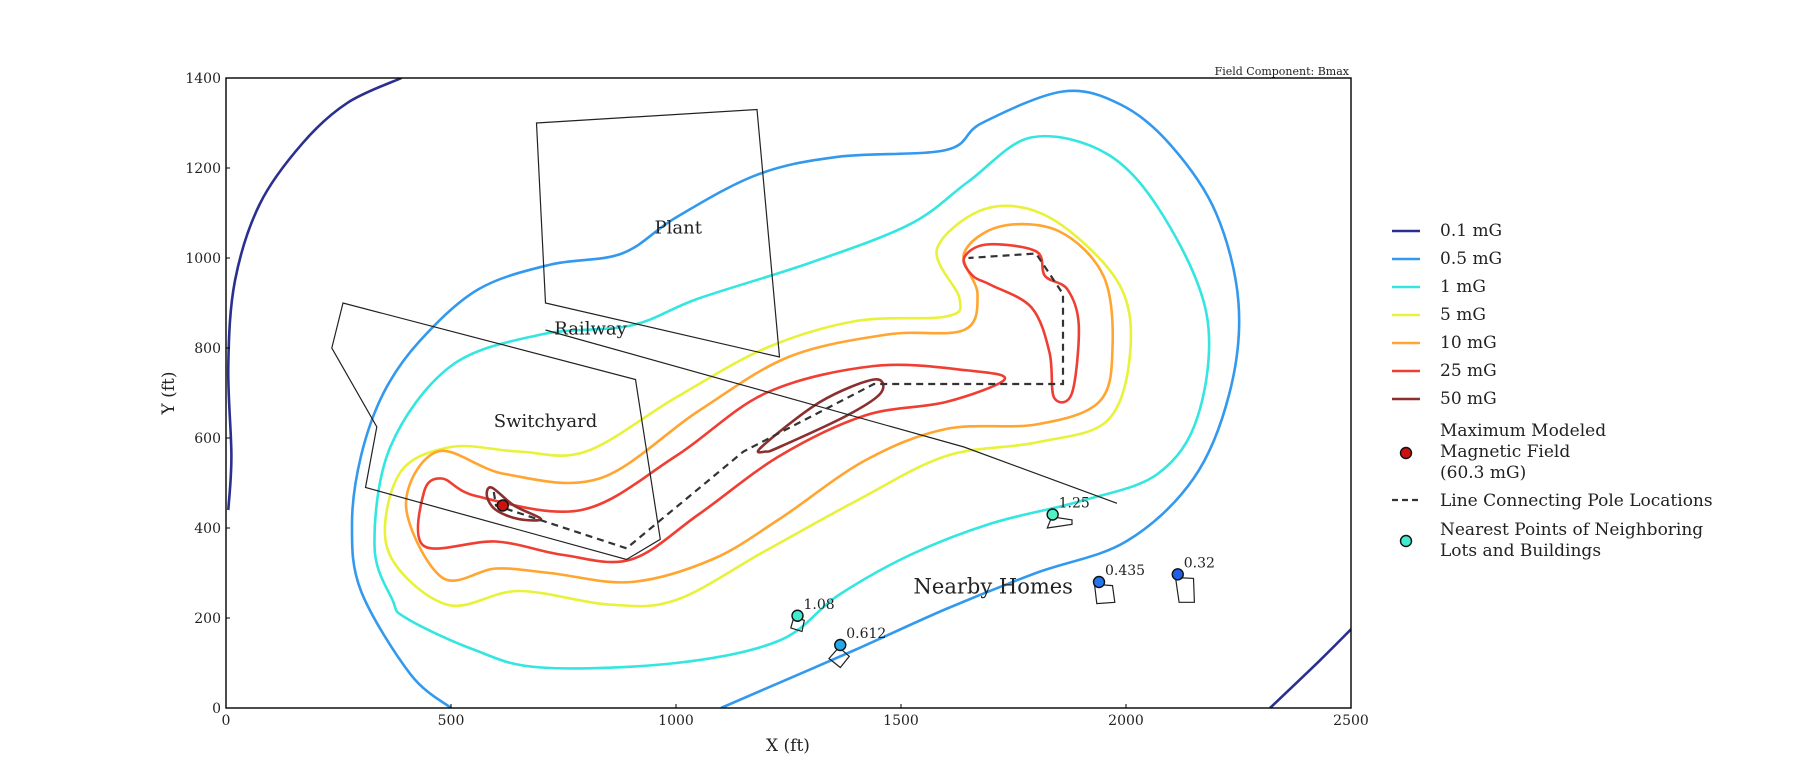 The height and width of the screenshot is (784, 1800). What do you see at coordinates (1406, 541) in the screenshot?
I see `legend-nearest-swatch` at bounding box center [1406, 541].